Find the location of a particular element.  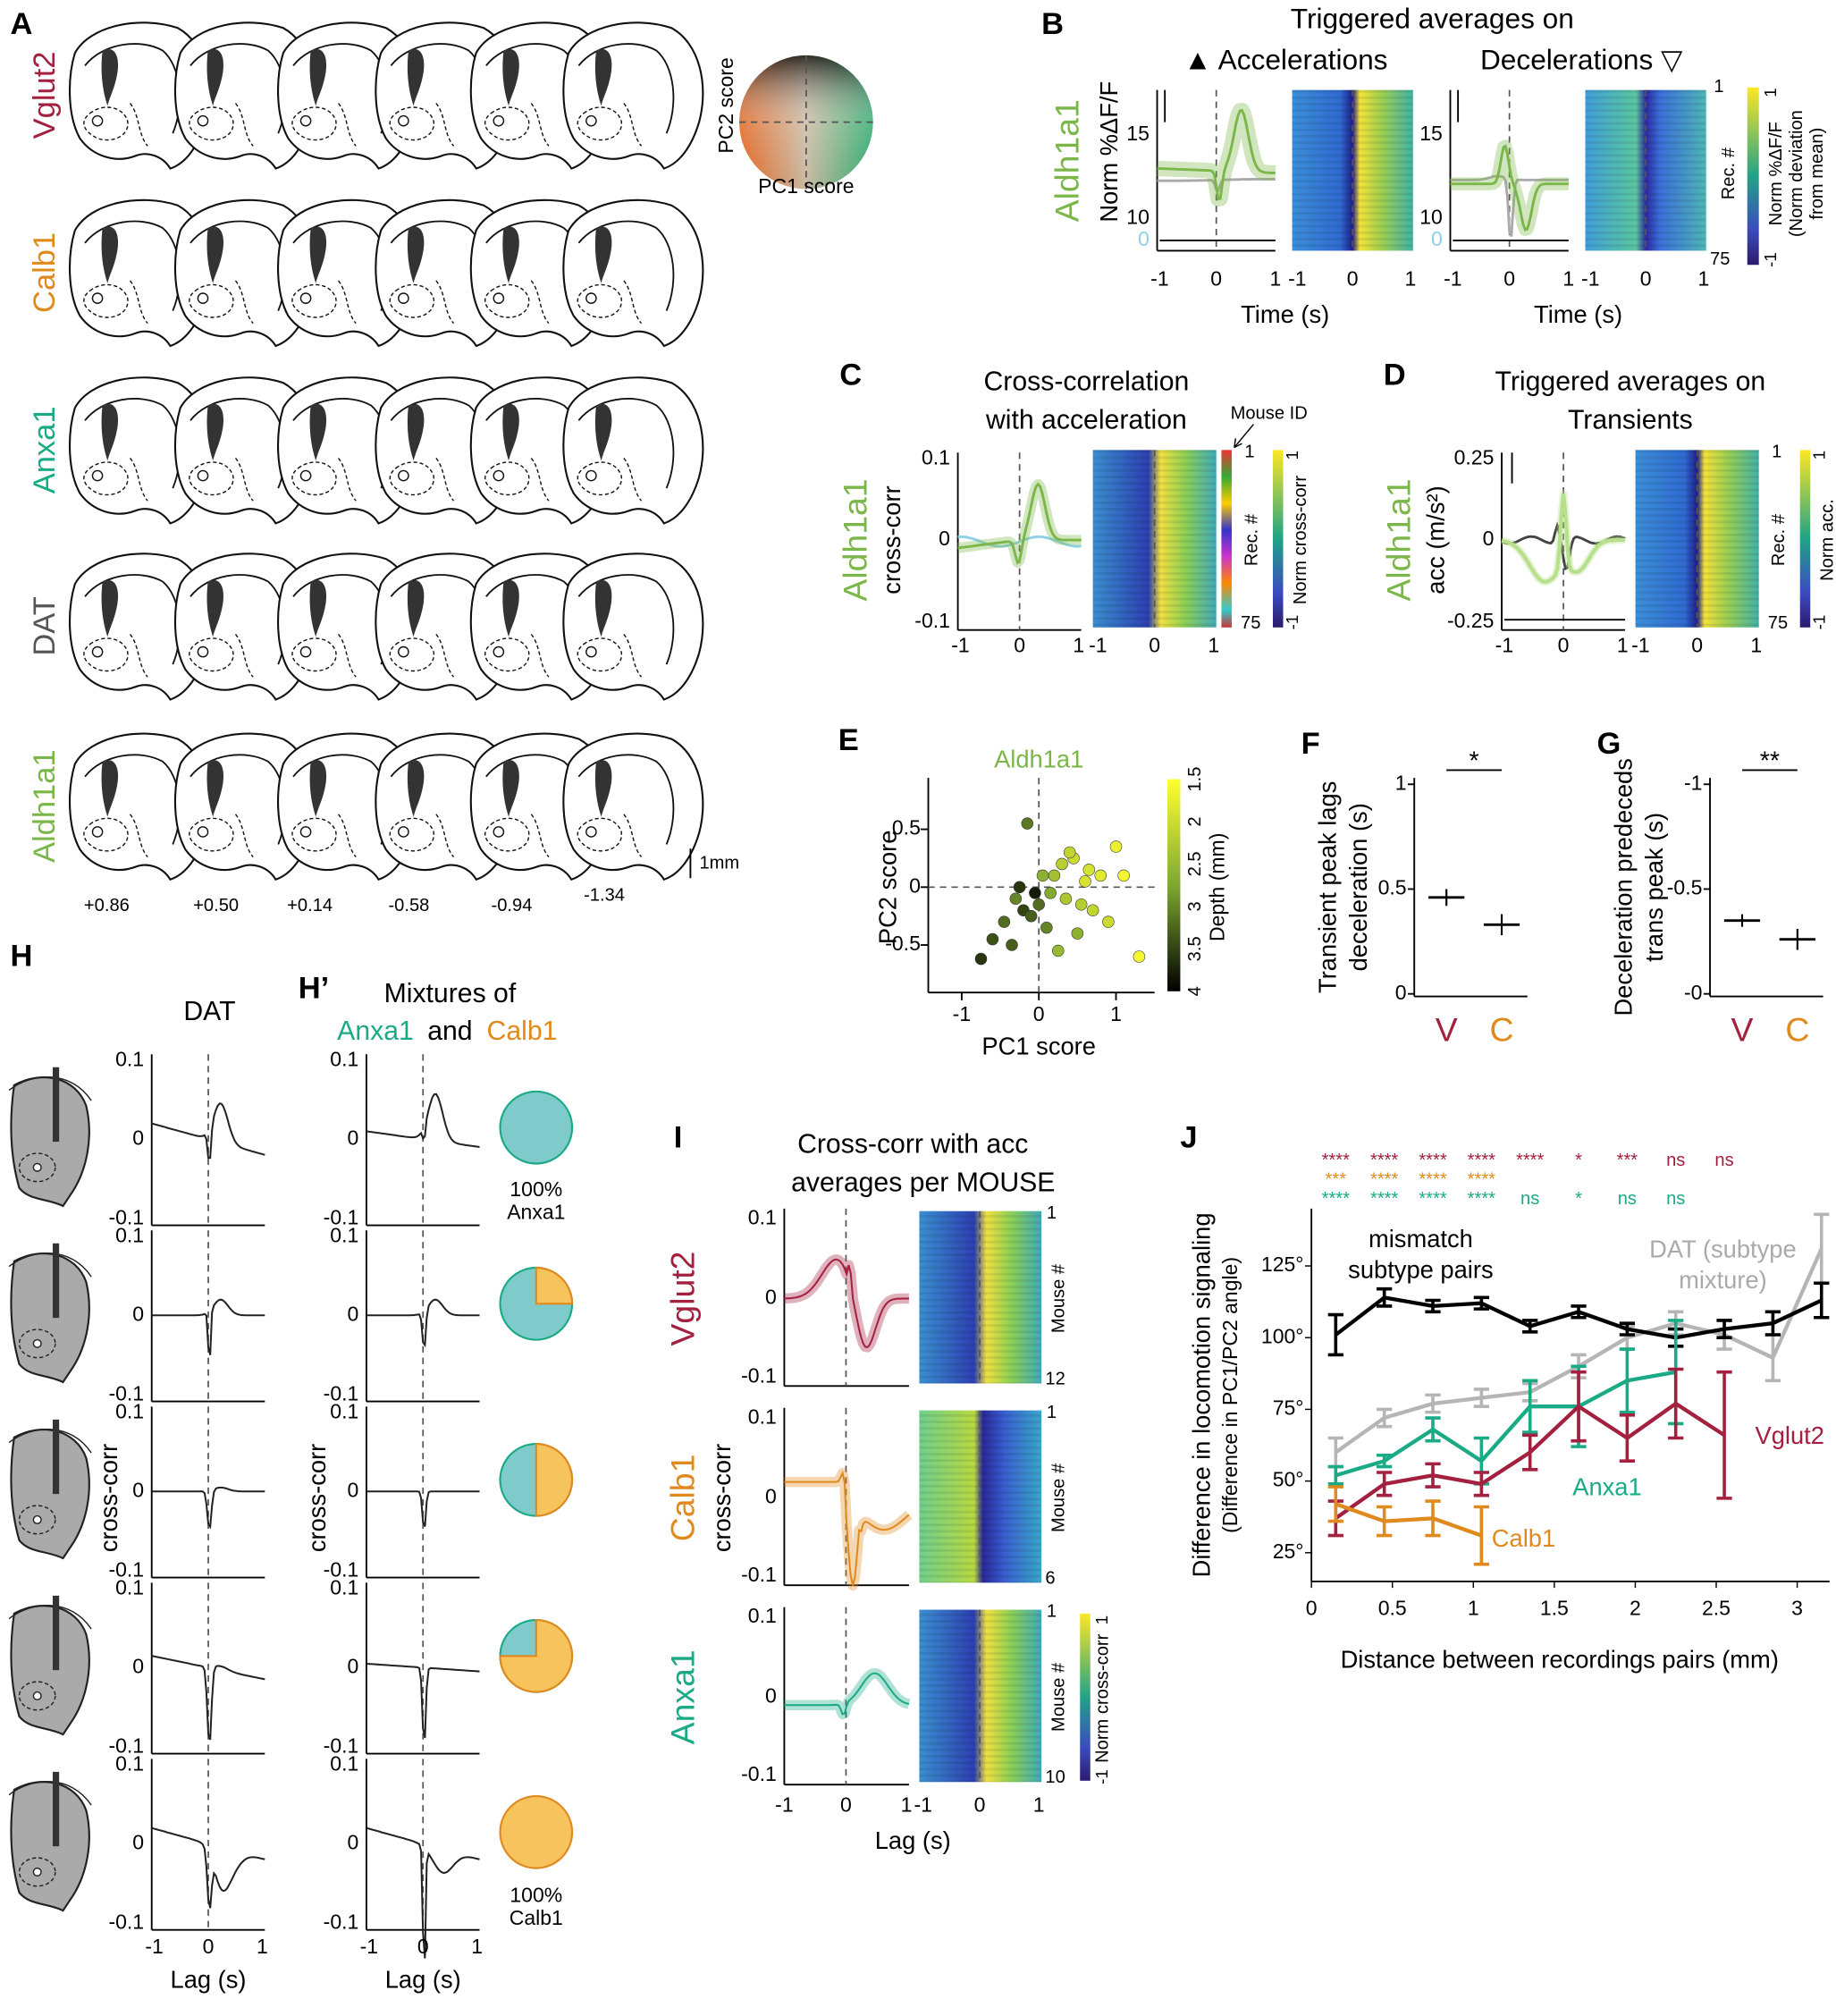

mouse-id-strip is located at coordinates (1226, 539).